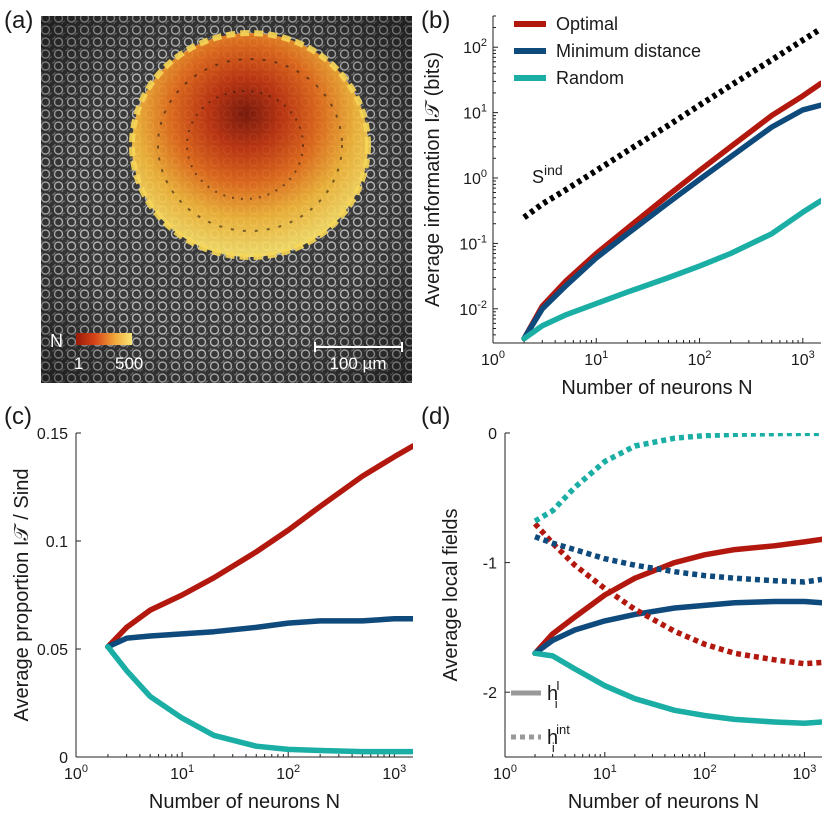 This screenshot has width=831, height=818. Describe the element at coordinates (56, 341) in the screenshot. I see `colorbar-label: N` at that location.